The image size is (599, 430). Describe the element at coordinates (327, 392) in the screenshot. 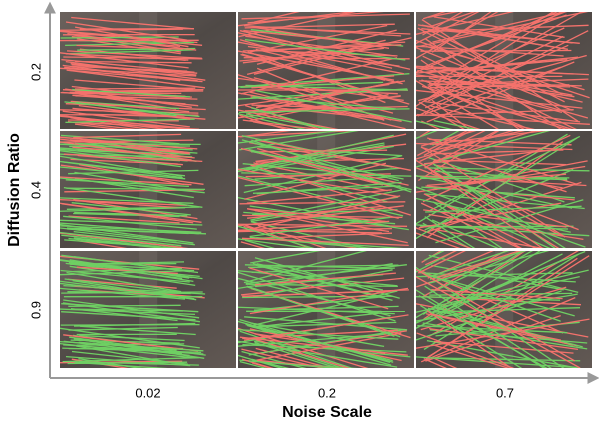

I see `x-label: 0.2` at that location.